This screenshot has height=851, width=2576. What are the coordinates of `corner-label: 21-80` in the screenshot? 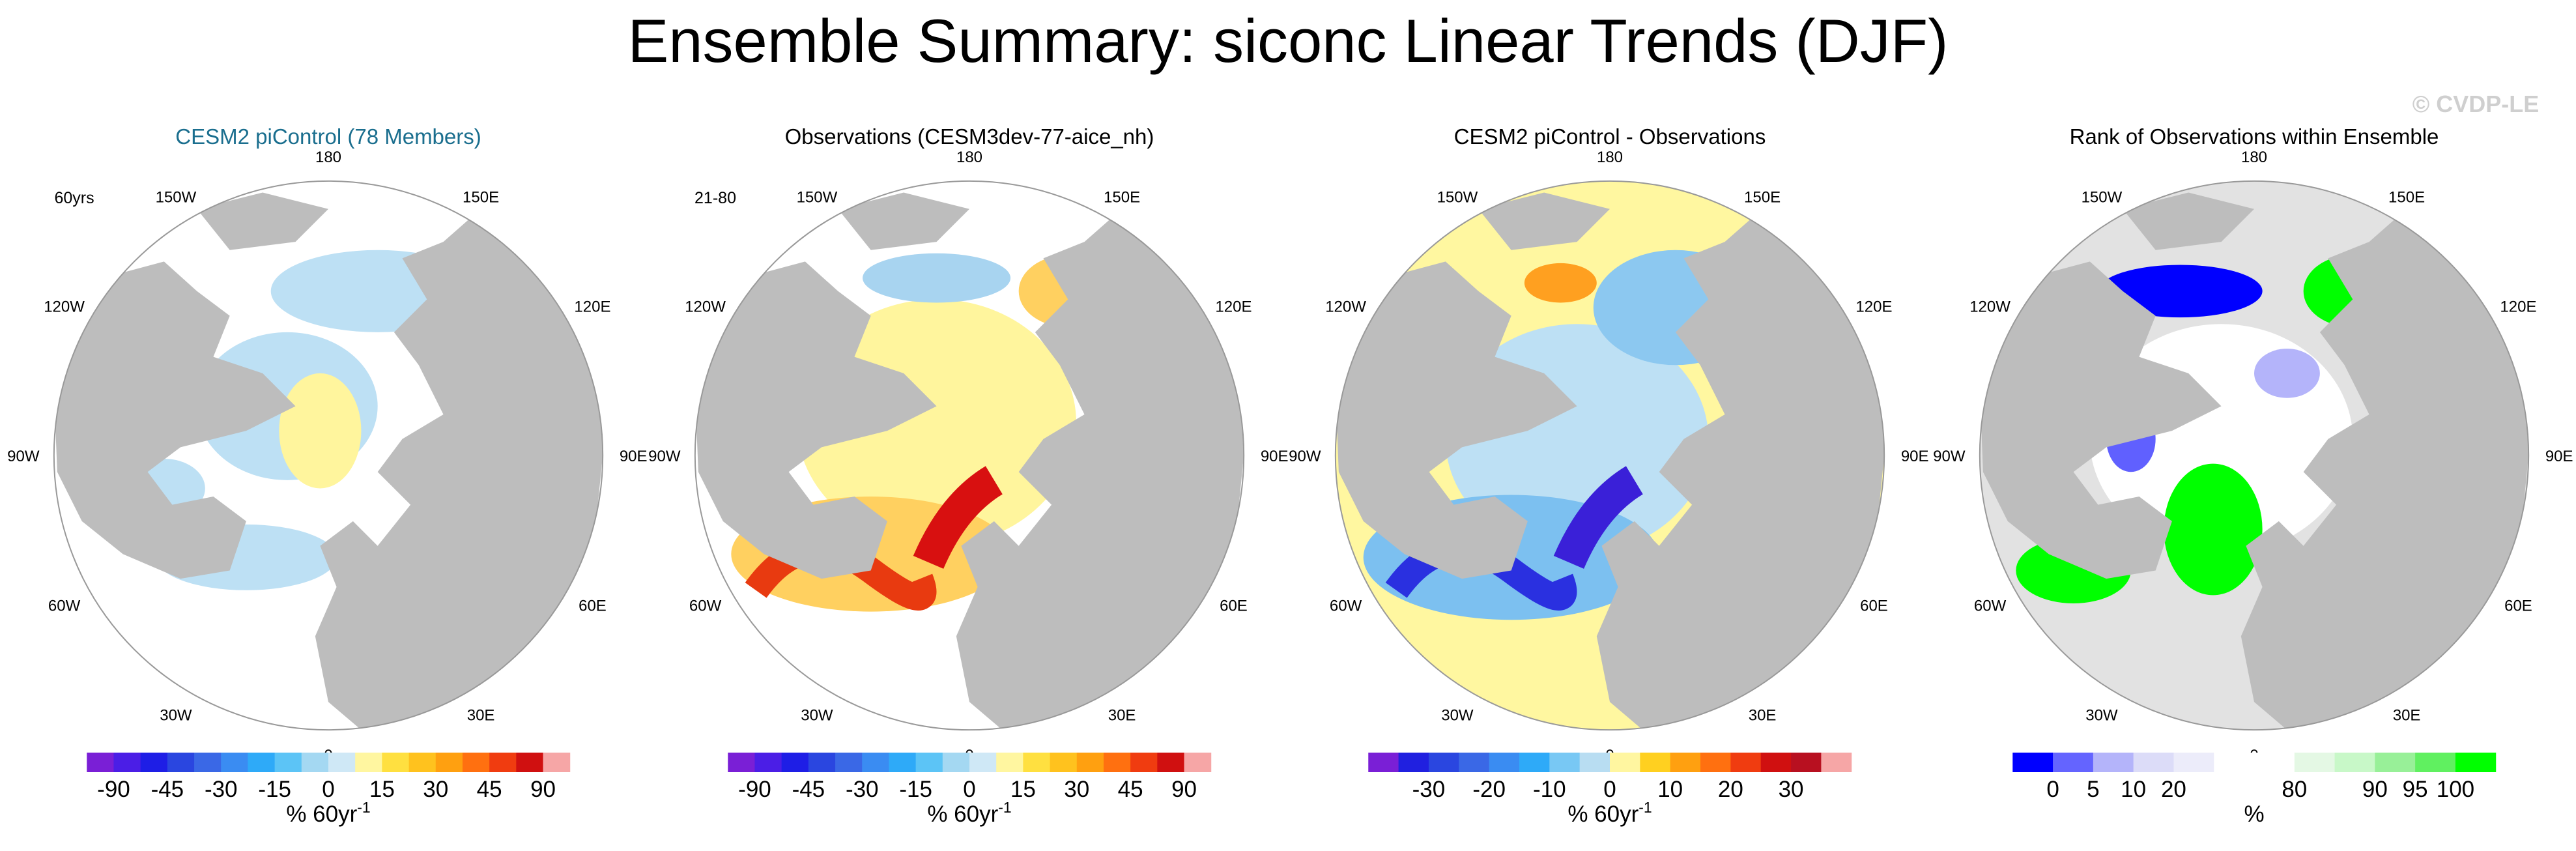 It's located at (715, 198).